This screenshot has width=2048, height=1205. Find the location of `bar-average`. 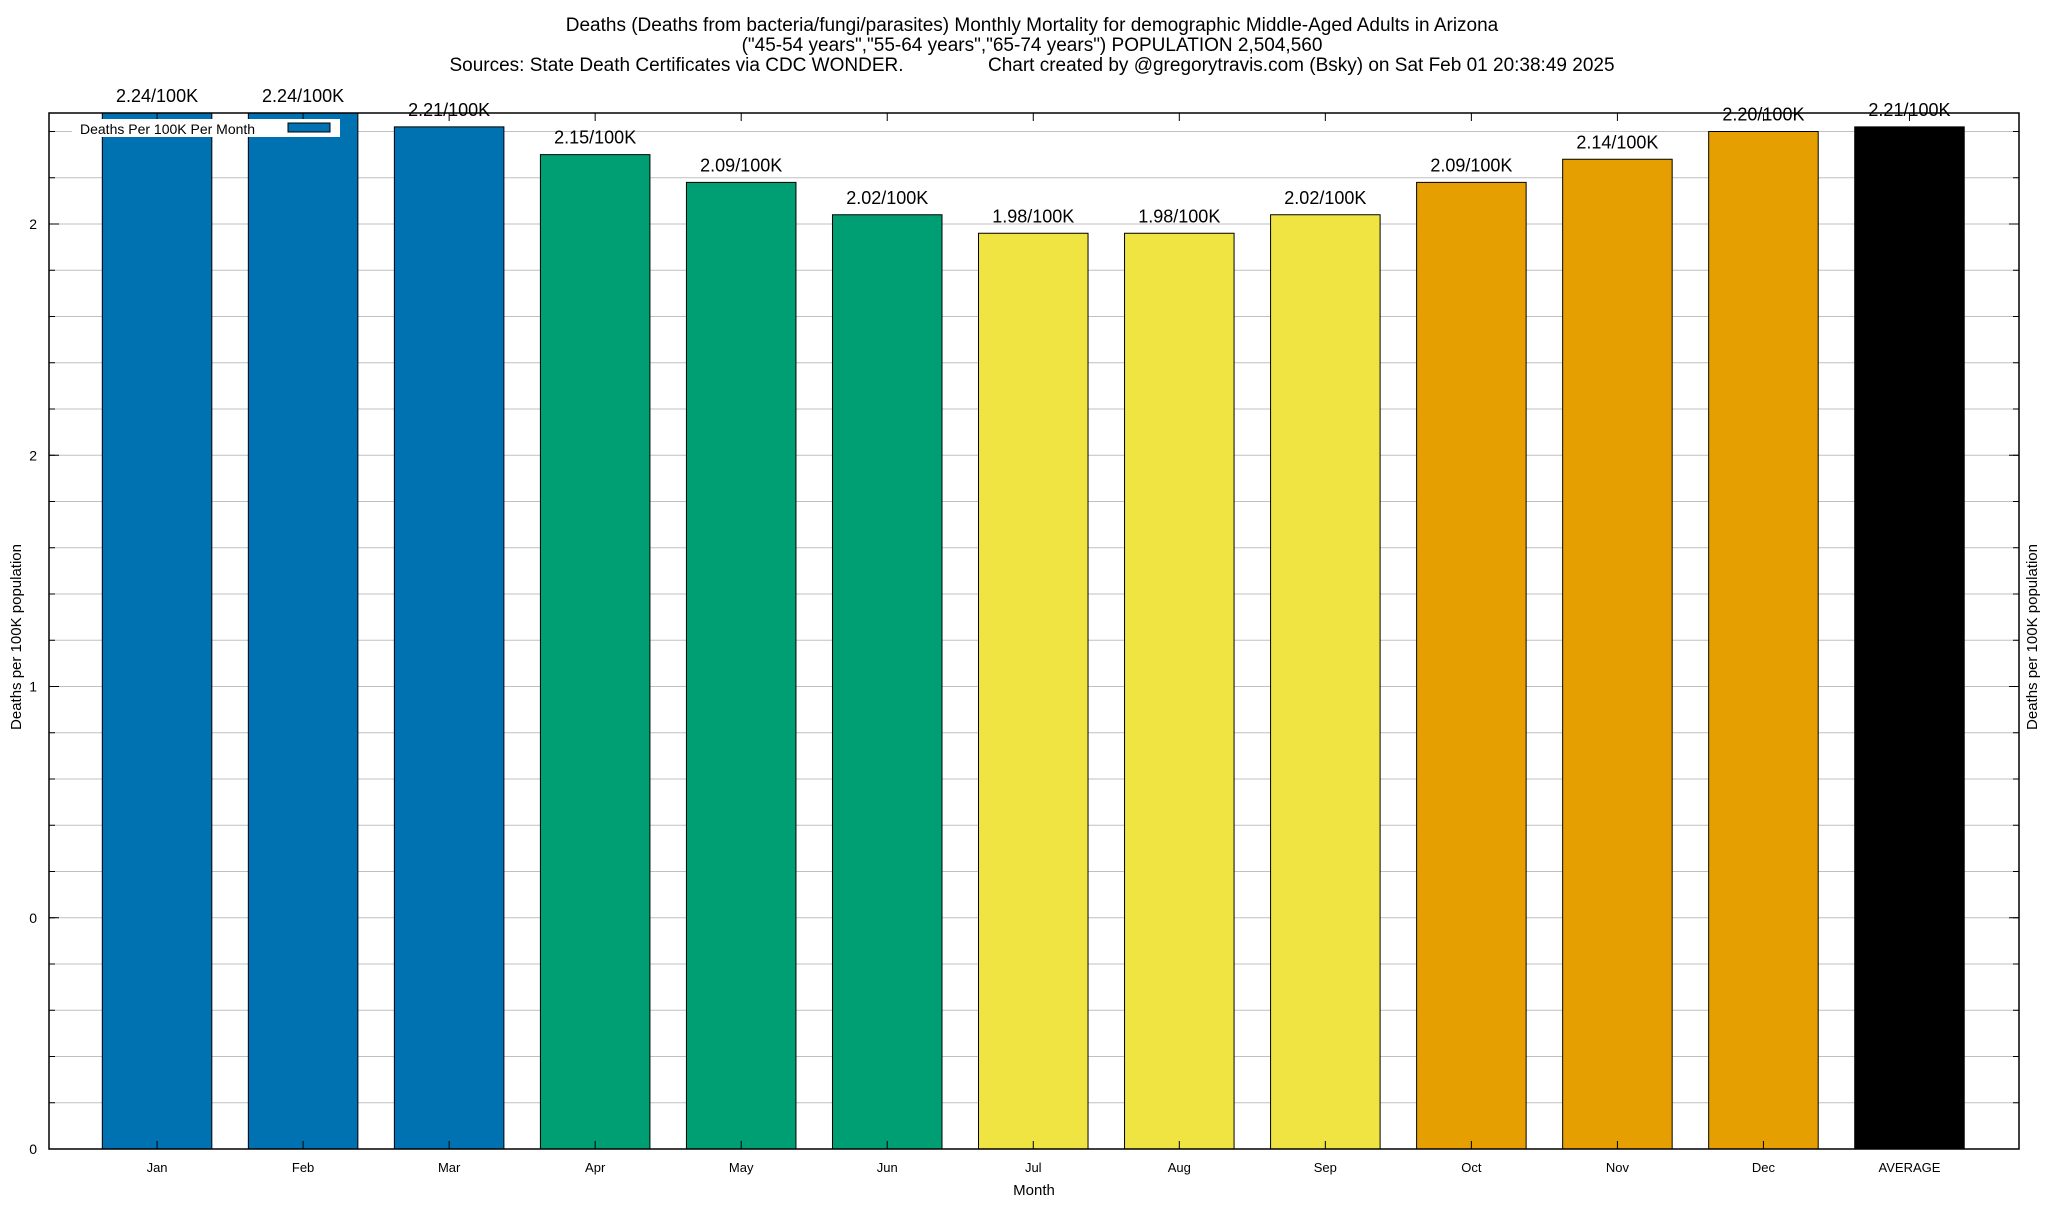

bar-average is located at coordinates (1909, 638).